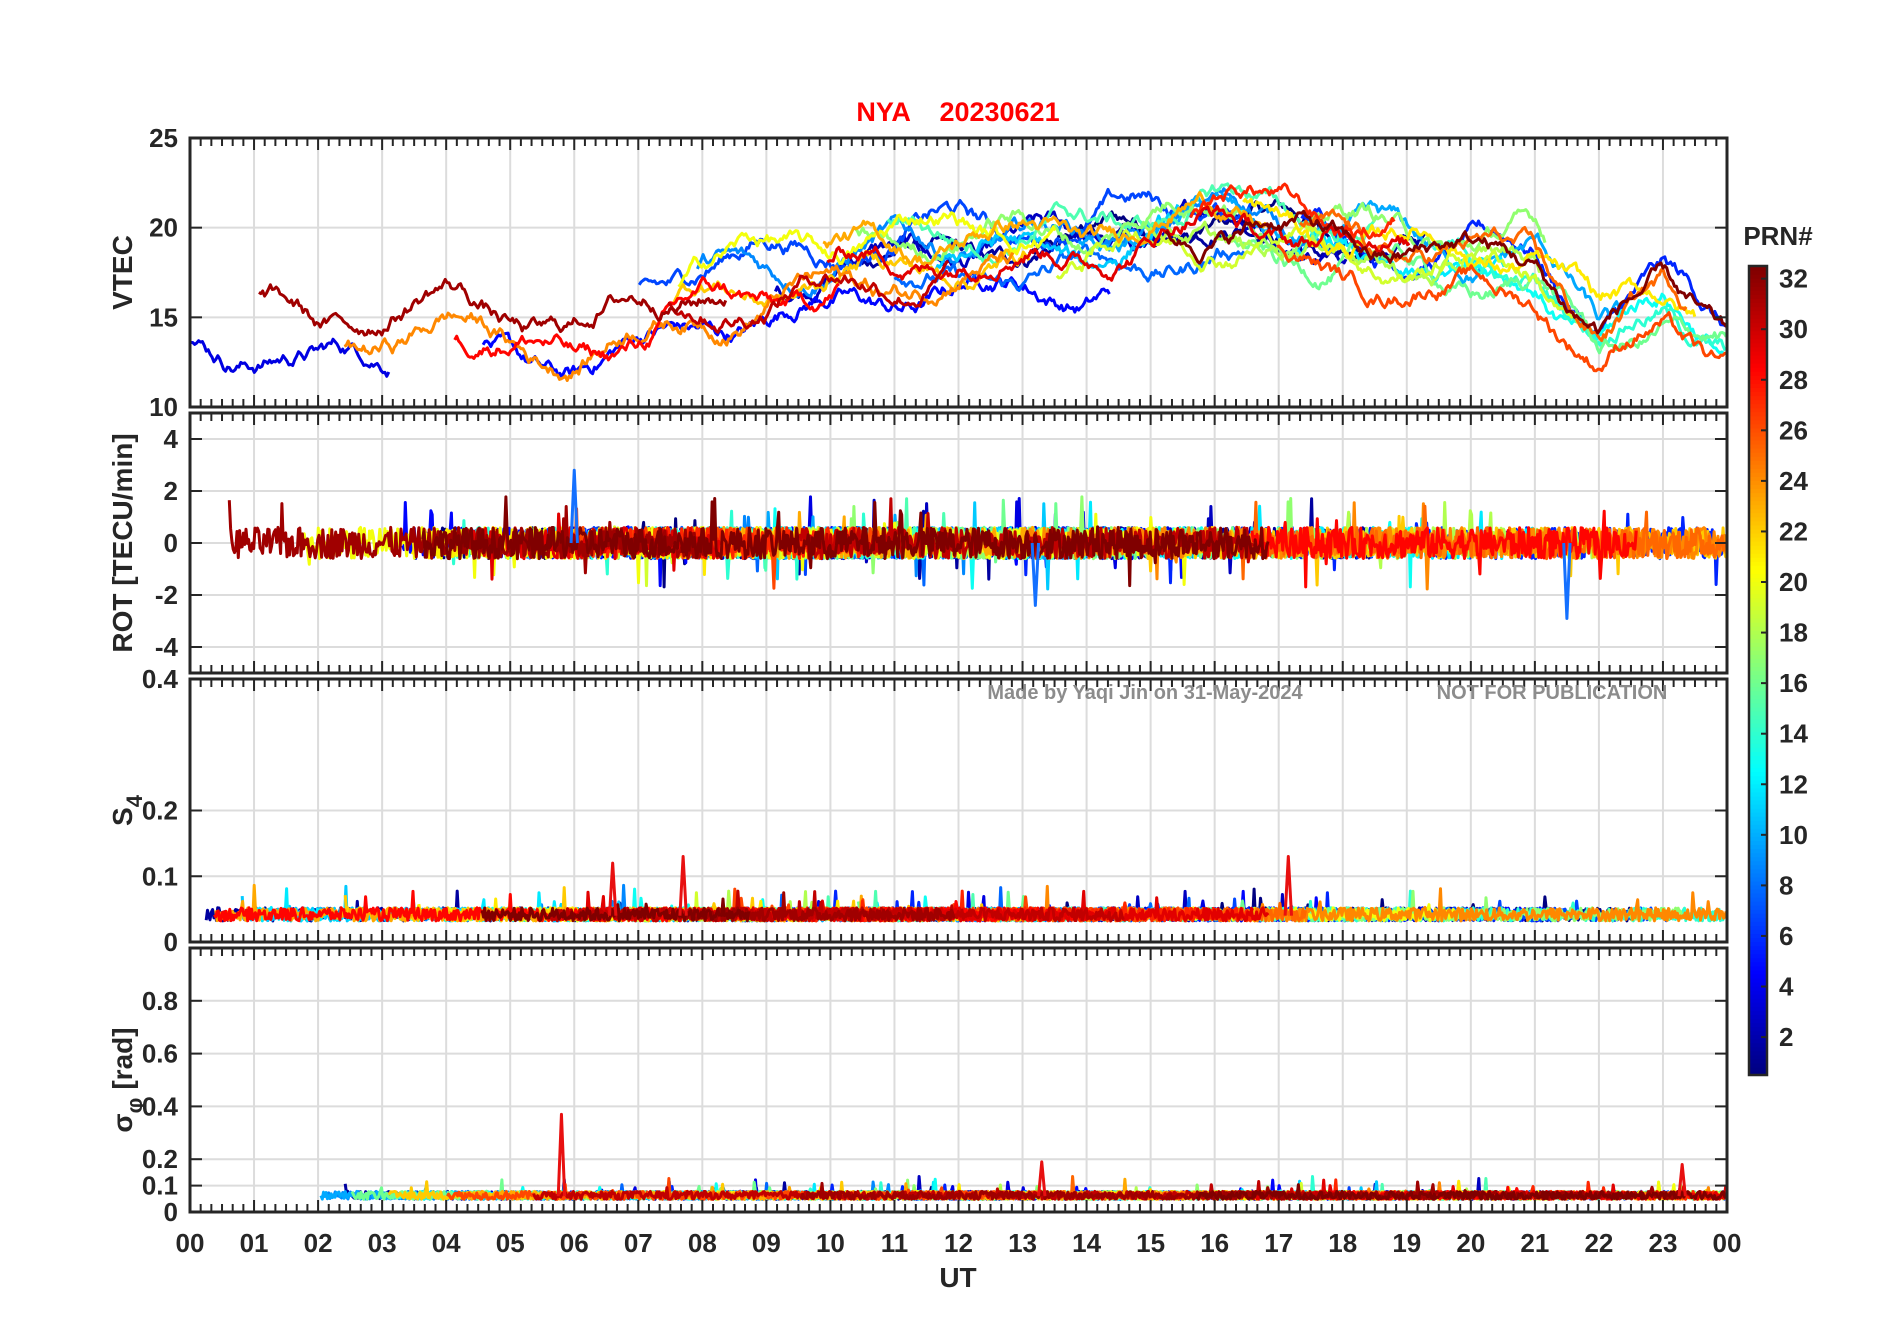 The image size is (1902, 1330). Describe the element at coordinates (1470, 1243) in the screenshot. I see `x-tick-label: 20` at that location.